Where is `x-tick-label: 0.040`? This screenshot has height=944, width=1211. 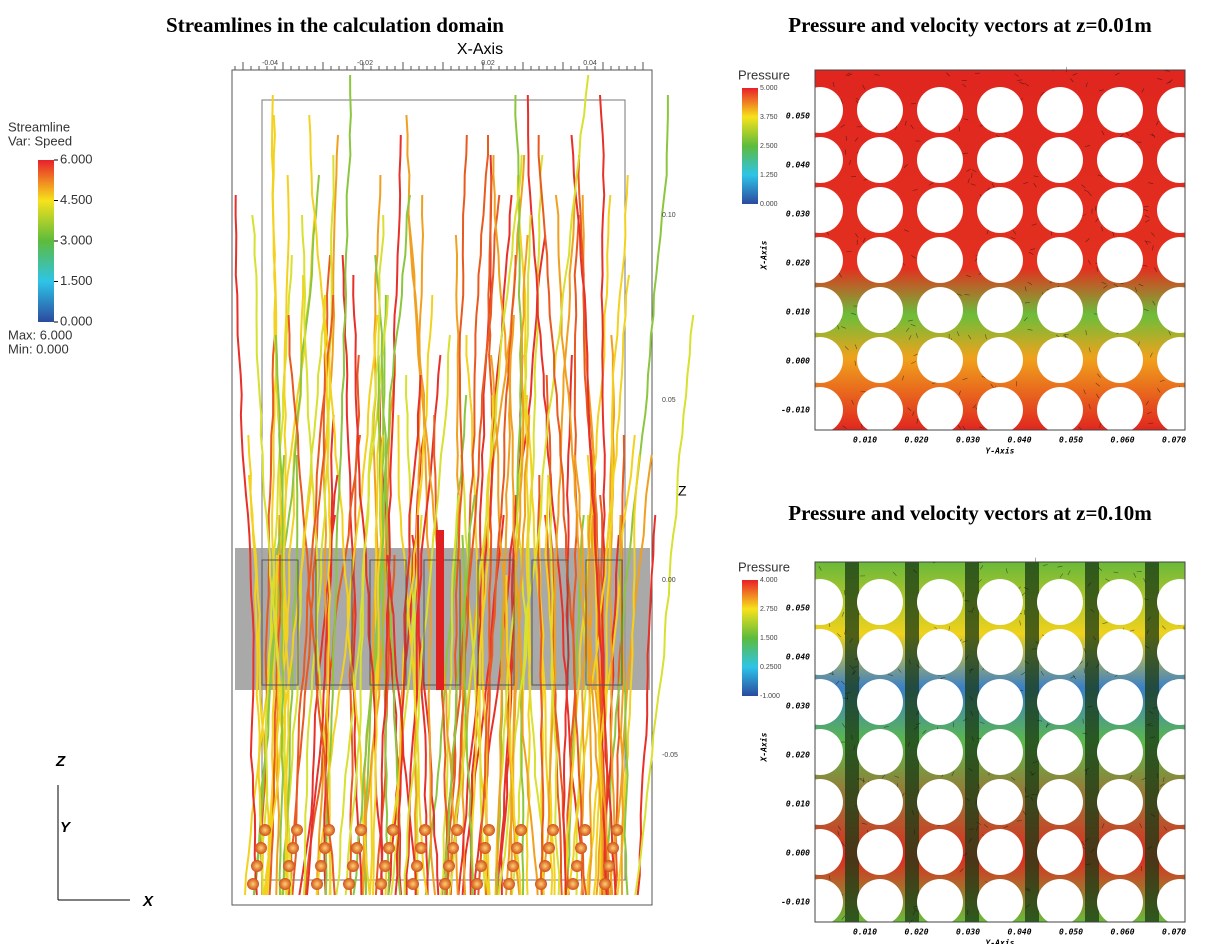 x-tick-label: 0.040 is located at coordinates (1019, 440).